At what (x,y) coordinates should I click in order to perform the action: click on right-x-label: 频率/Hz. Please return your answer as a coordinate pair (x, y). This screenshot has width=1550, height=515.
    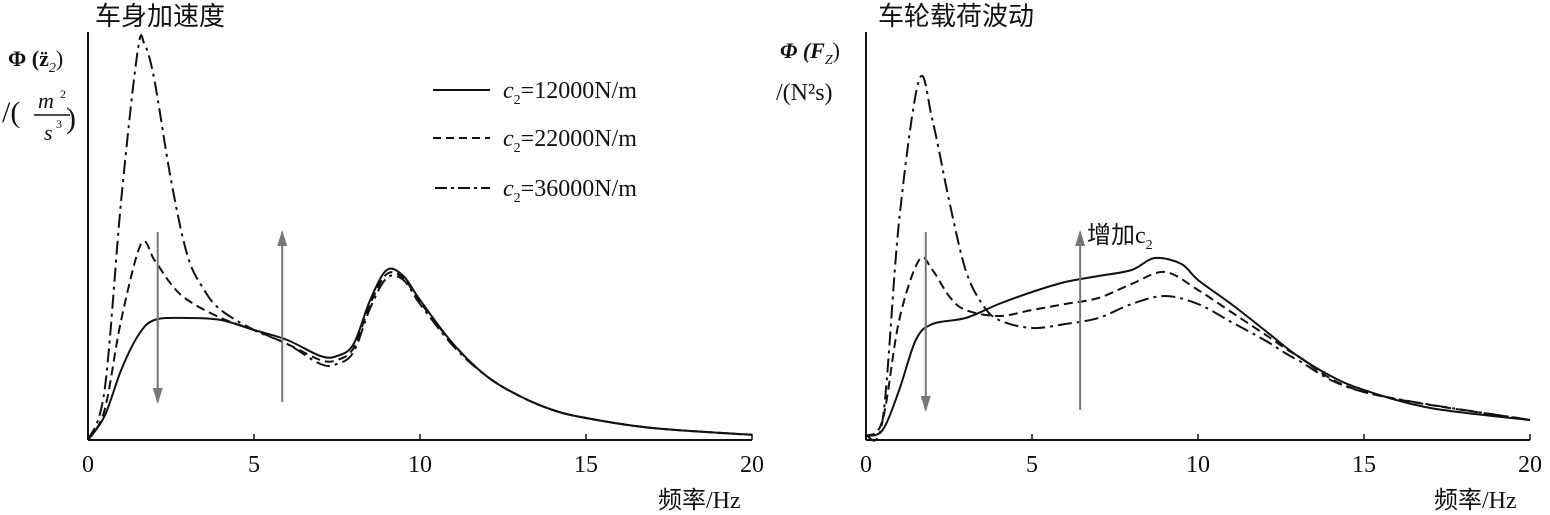
    Looking at the image, I should click on (1475, 500).